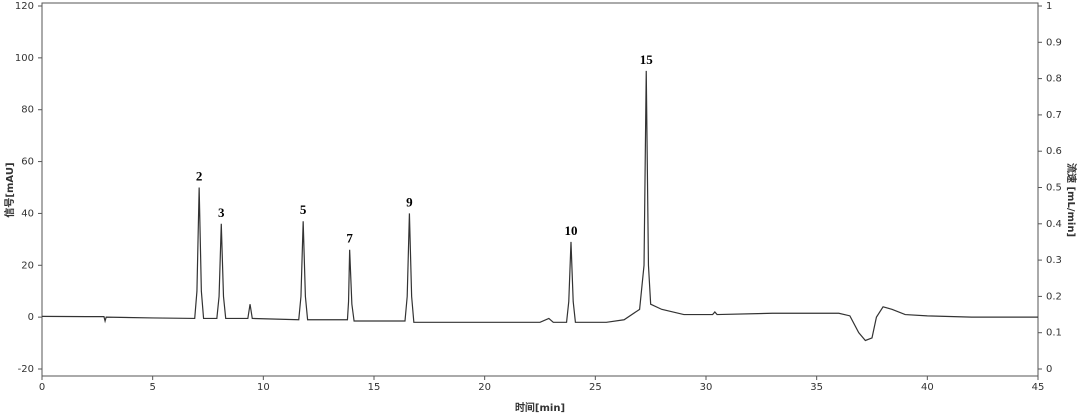  I want to click on peak-label: 2, so click(199, 175).